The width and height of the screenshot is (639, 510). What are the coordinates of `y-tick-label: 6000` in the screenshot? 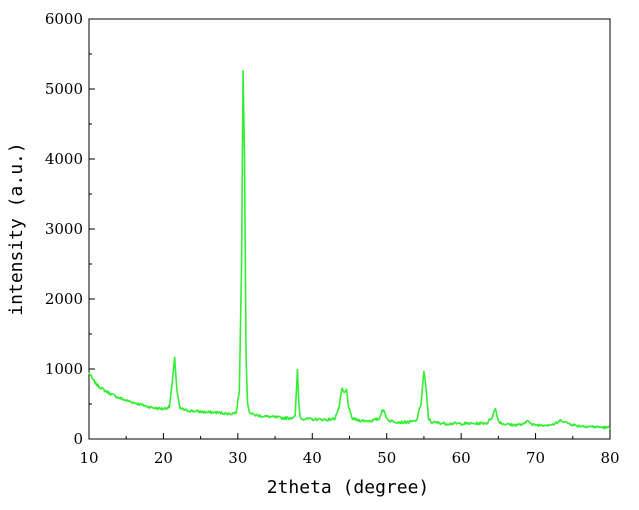 It's located at (64, 19).